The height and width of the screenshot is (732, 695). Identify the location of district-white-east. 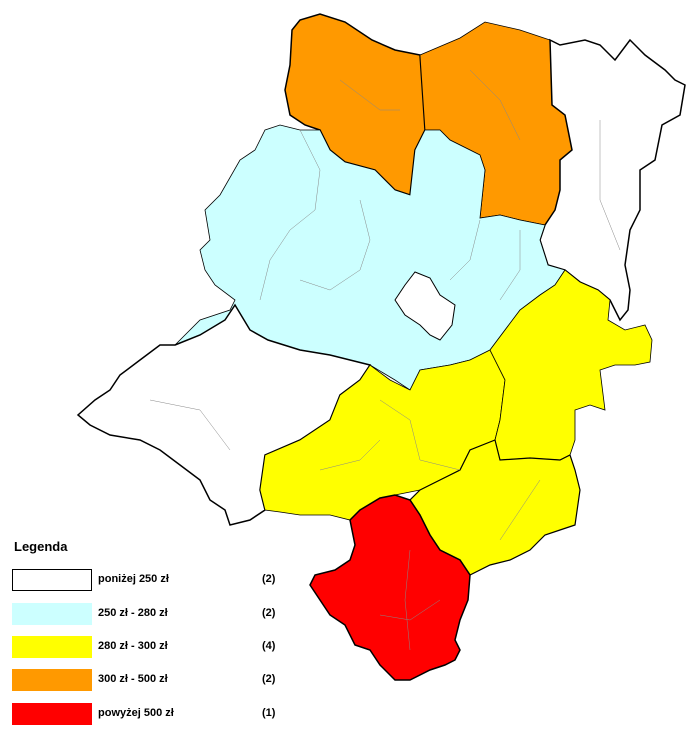
(612, 180).